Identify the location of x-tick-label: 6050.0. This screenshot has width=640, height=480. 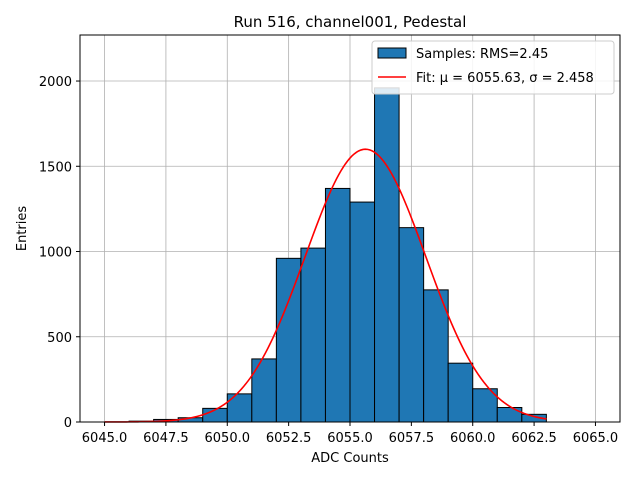
(228, 438).